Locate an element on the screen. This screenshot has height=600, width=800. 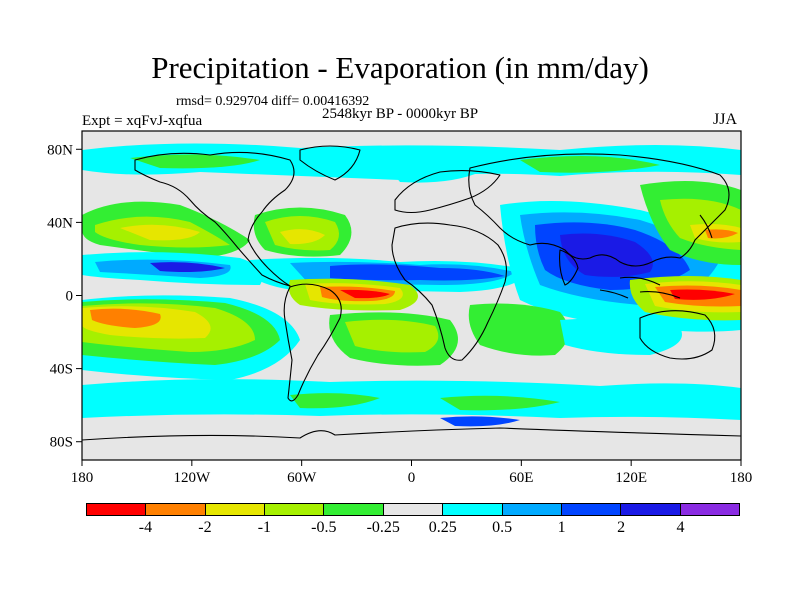
lon-tick-label: 60E is located at coordinates (521, 478).